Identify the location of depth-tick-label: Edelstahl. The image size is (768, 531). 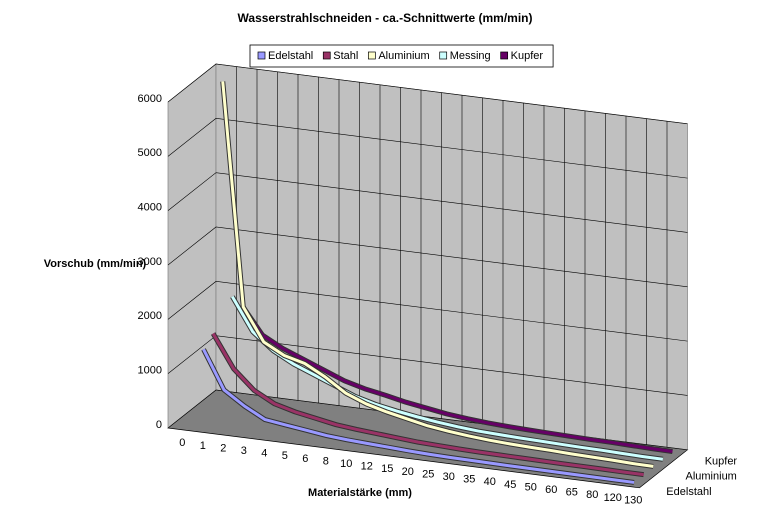
(688, 492).